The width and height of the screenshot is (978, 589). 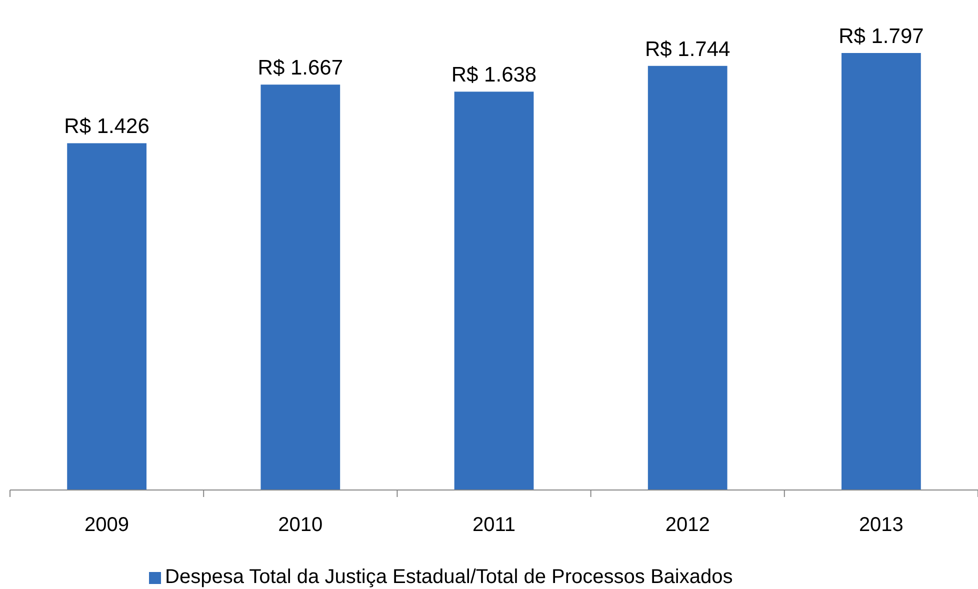 I want to click on x-tick-label: 2013, so click(x=881, y=525).